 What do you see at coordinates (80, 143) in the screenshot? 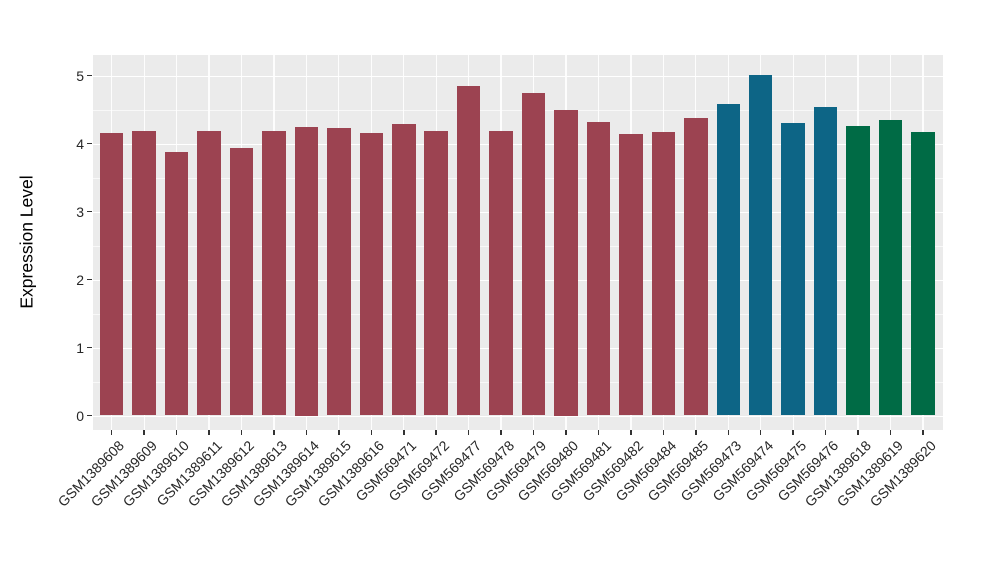
I see `y-tick-label: 4` at bounding box center [80, 143].